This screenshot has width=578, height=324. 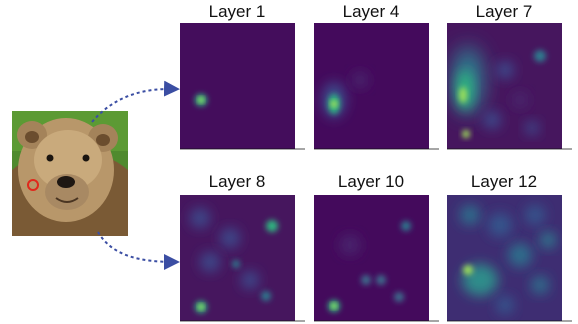 I want to click on source-image, so click(x=70, y=173).